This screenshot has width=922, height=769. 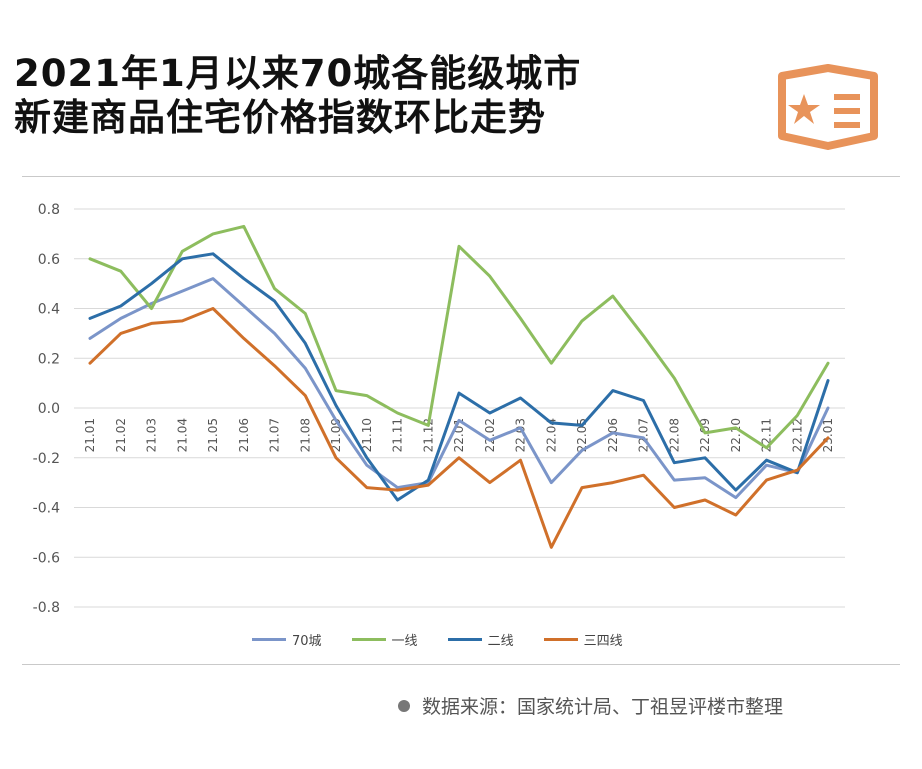 I want to click on y-tick-label: 0.0, so click(x=49, y=409).